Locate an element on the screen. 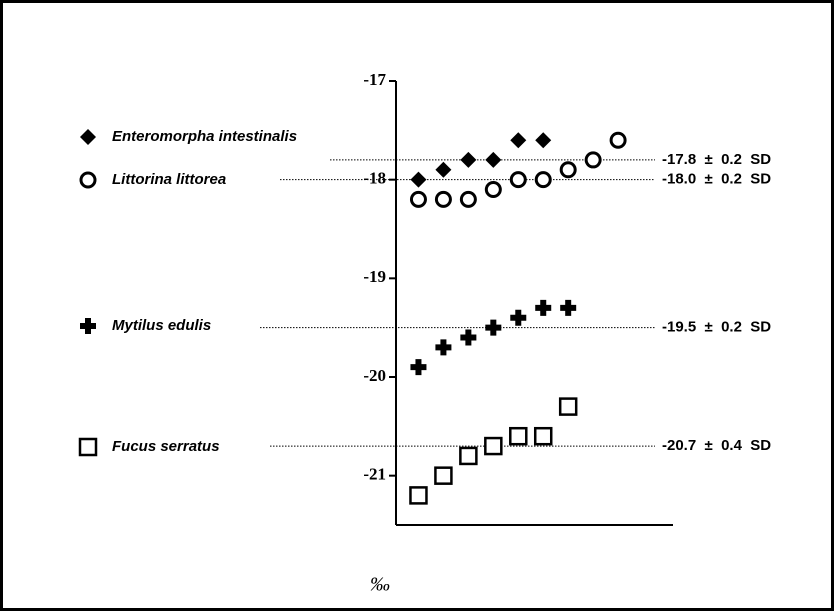  y-tick-label: -17 is located at coordinates (374, 79).